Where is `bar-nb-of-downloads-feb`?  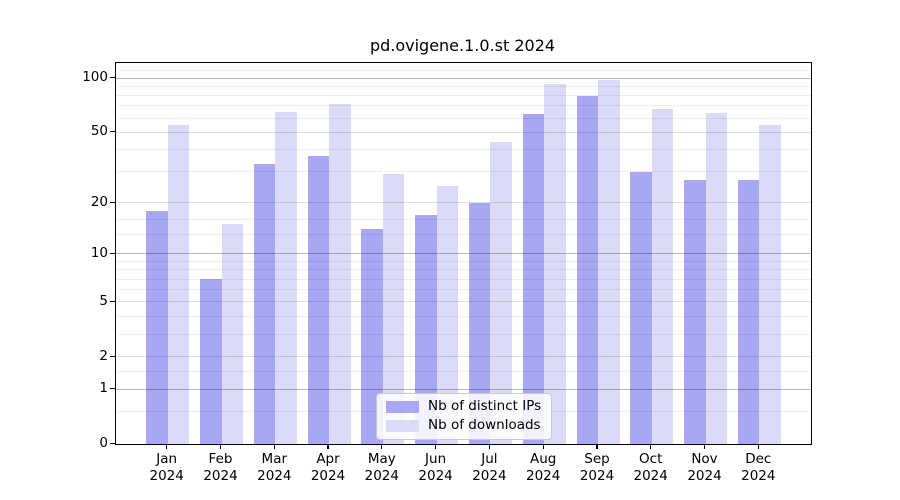
bar-nb-of-downloads-feb is located at coordinates (232, 334).